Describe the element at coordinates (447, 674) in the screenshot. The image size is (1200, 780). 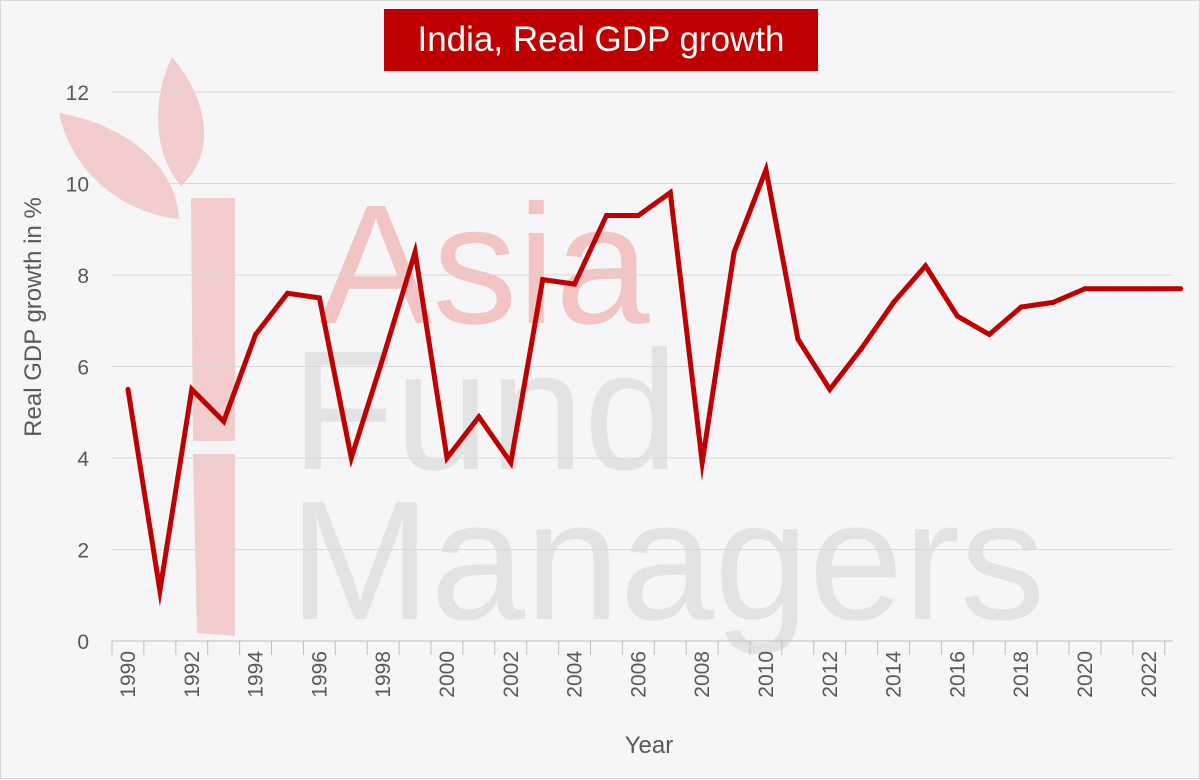
I see `x-tick-label: 2000` at that location.